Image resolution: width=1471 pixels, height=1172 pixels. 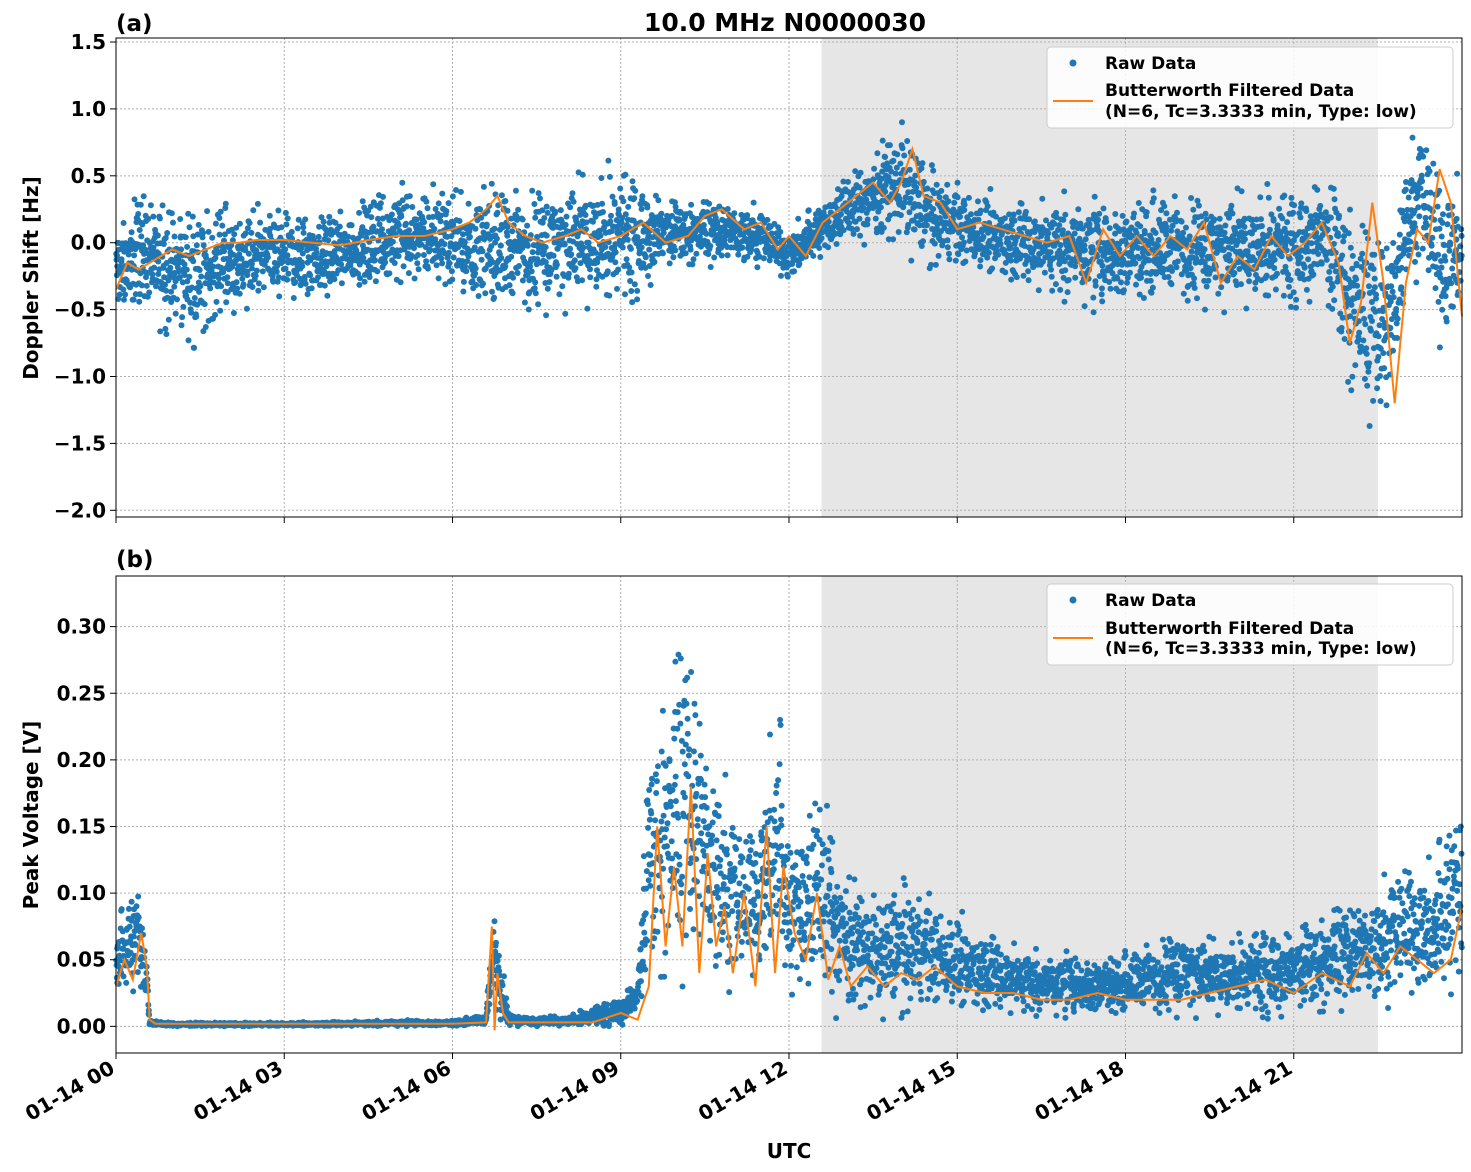 I want to click on y-tick-label: 0.0, so click(x=88, y=243).